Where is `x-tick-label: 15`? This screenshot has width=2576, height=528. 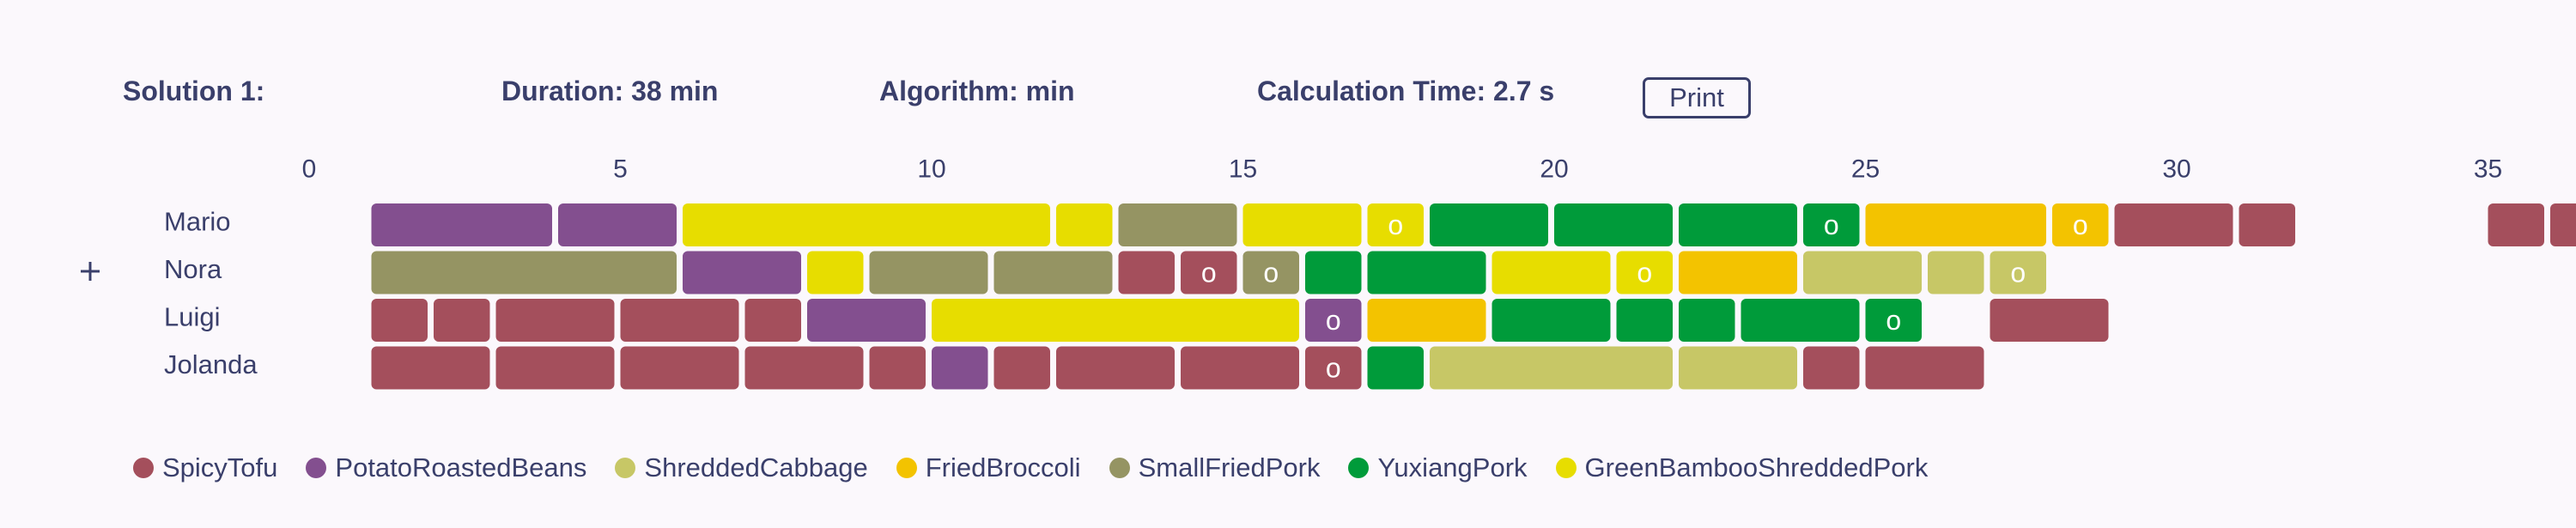
x-tick-label: 15 is located at coordinates (1243, 169).